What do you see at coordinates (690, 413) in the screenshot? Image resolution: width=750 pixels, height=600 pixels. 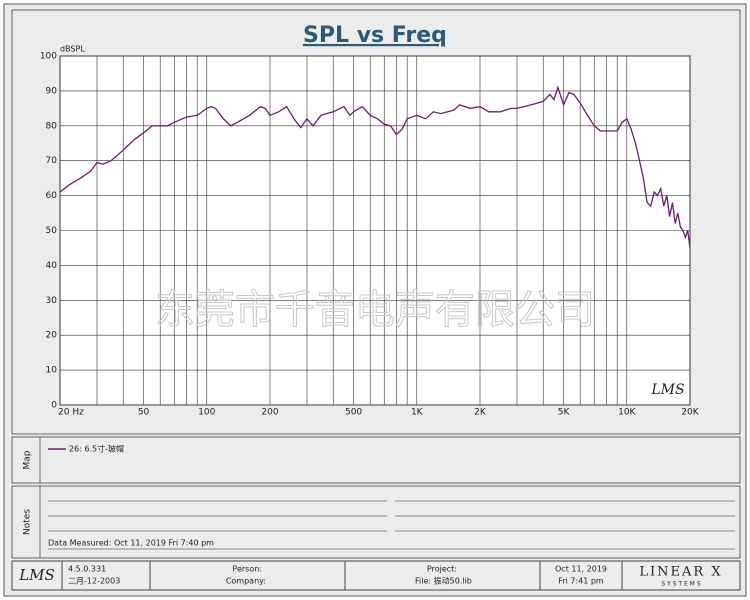 I see `x-tick-label: 20K` at bounding box center [690, 413].